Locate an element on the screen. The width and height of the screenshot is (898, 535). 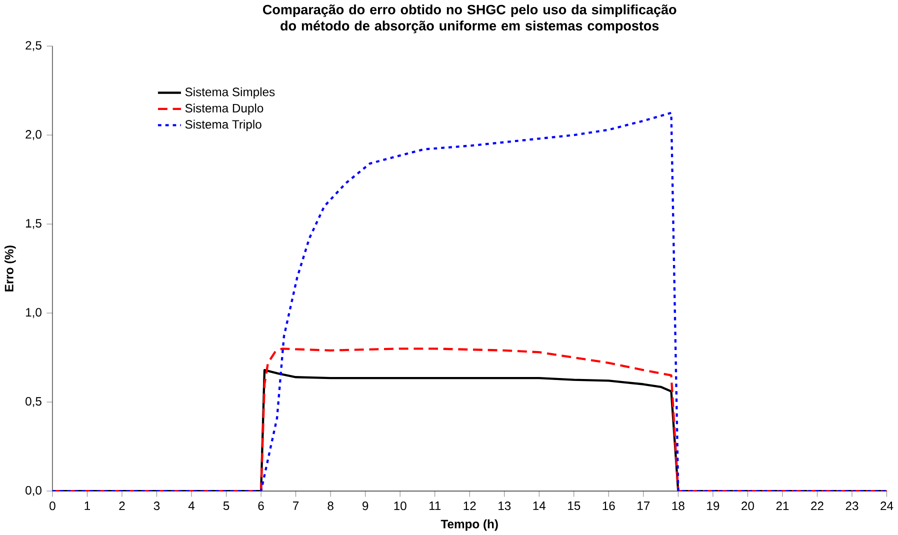
y-tick-label: 2,0 is located at coordinates (34, 135).